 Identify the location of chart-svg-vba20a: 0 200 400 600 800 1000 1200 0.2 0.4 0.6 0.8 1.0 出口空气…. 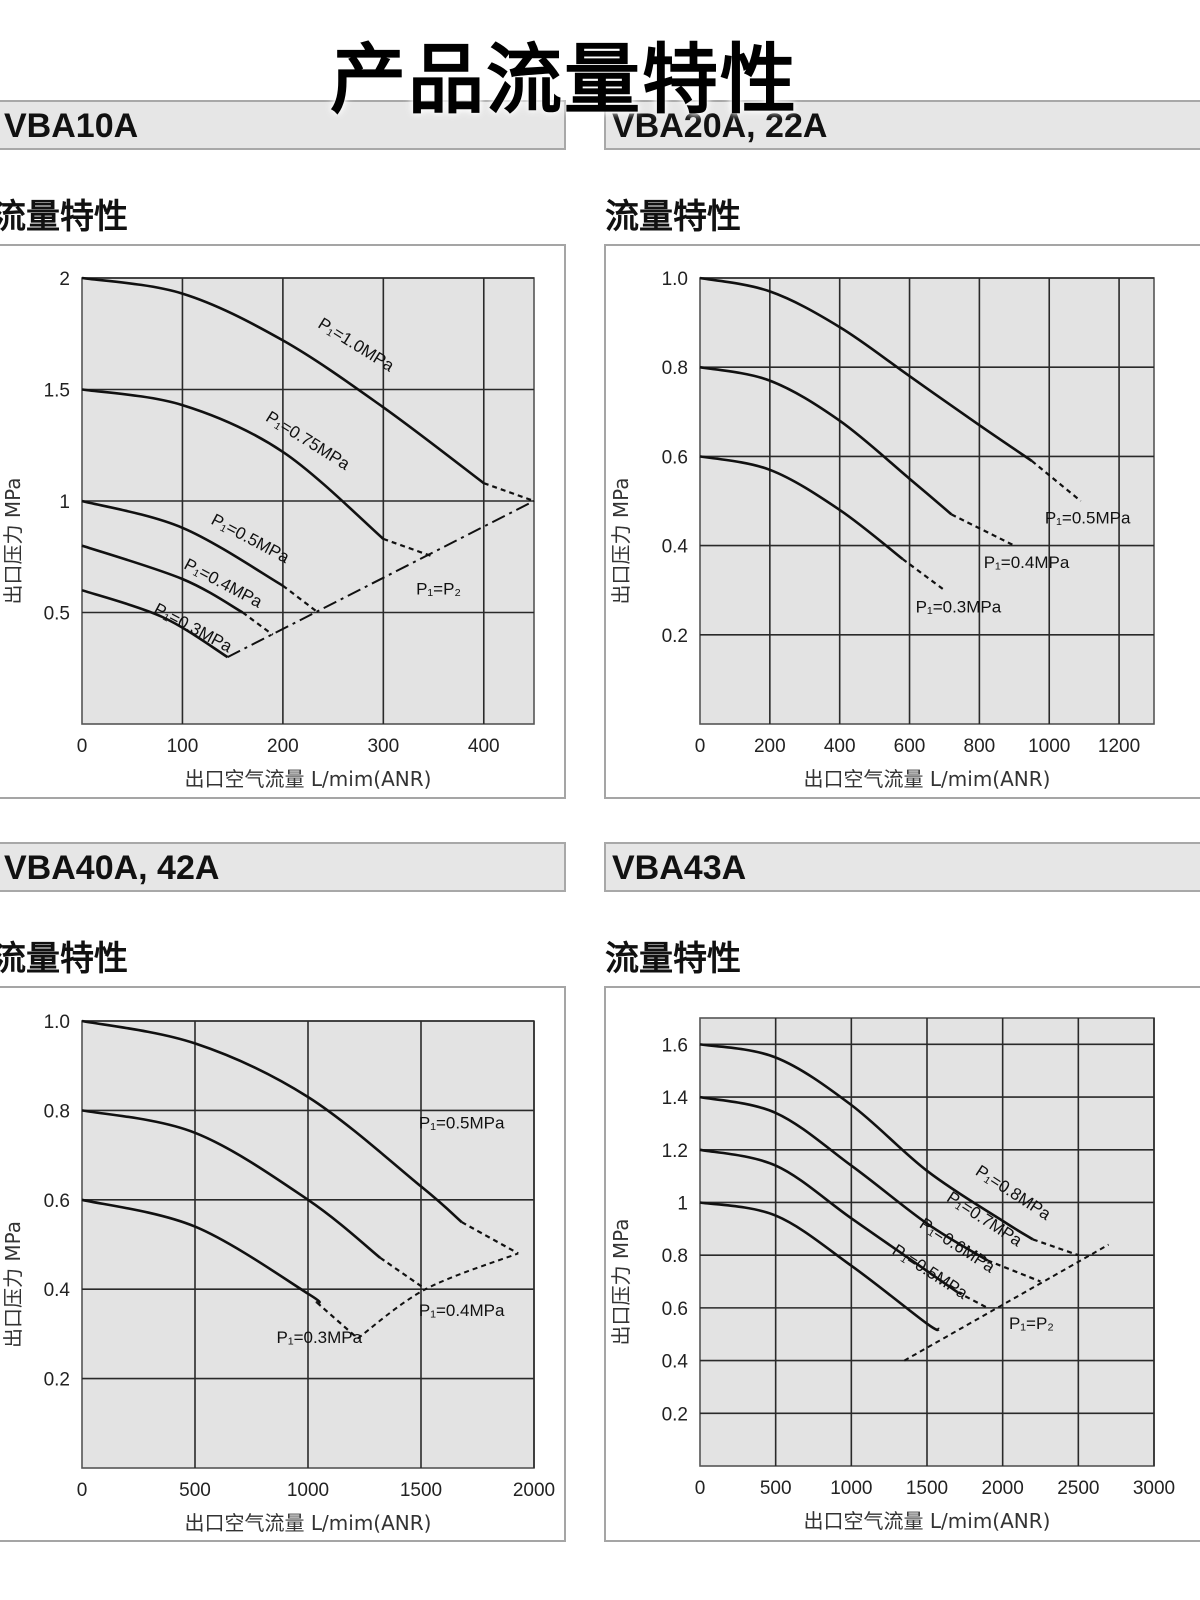
(882, 530).